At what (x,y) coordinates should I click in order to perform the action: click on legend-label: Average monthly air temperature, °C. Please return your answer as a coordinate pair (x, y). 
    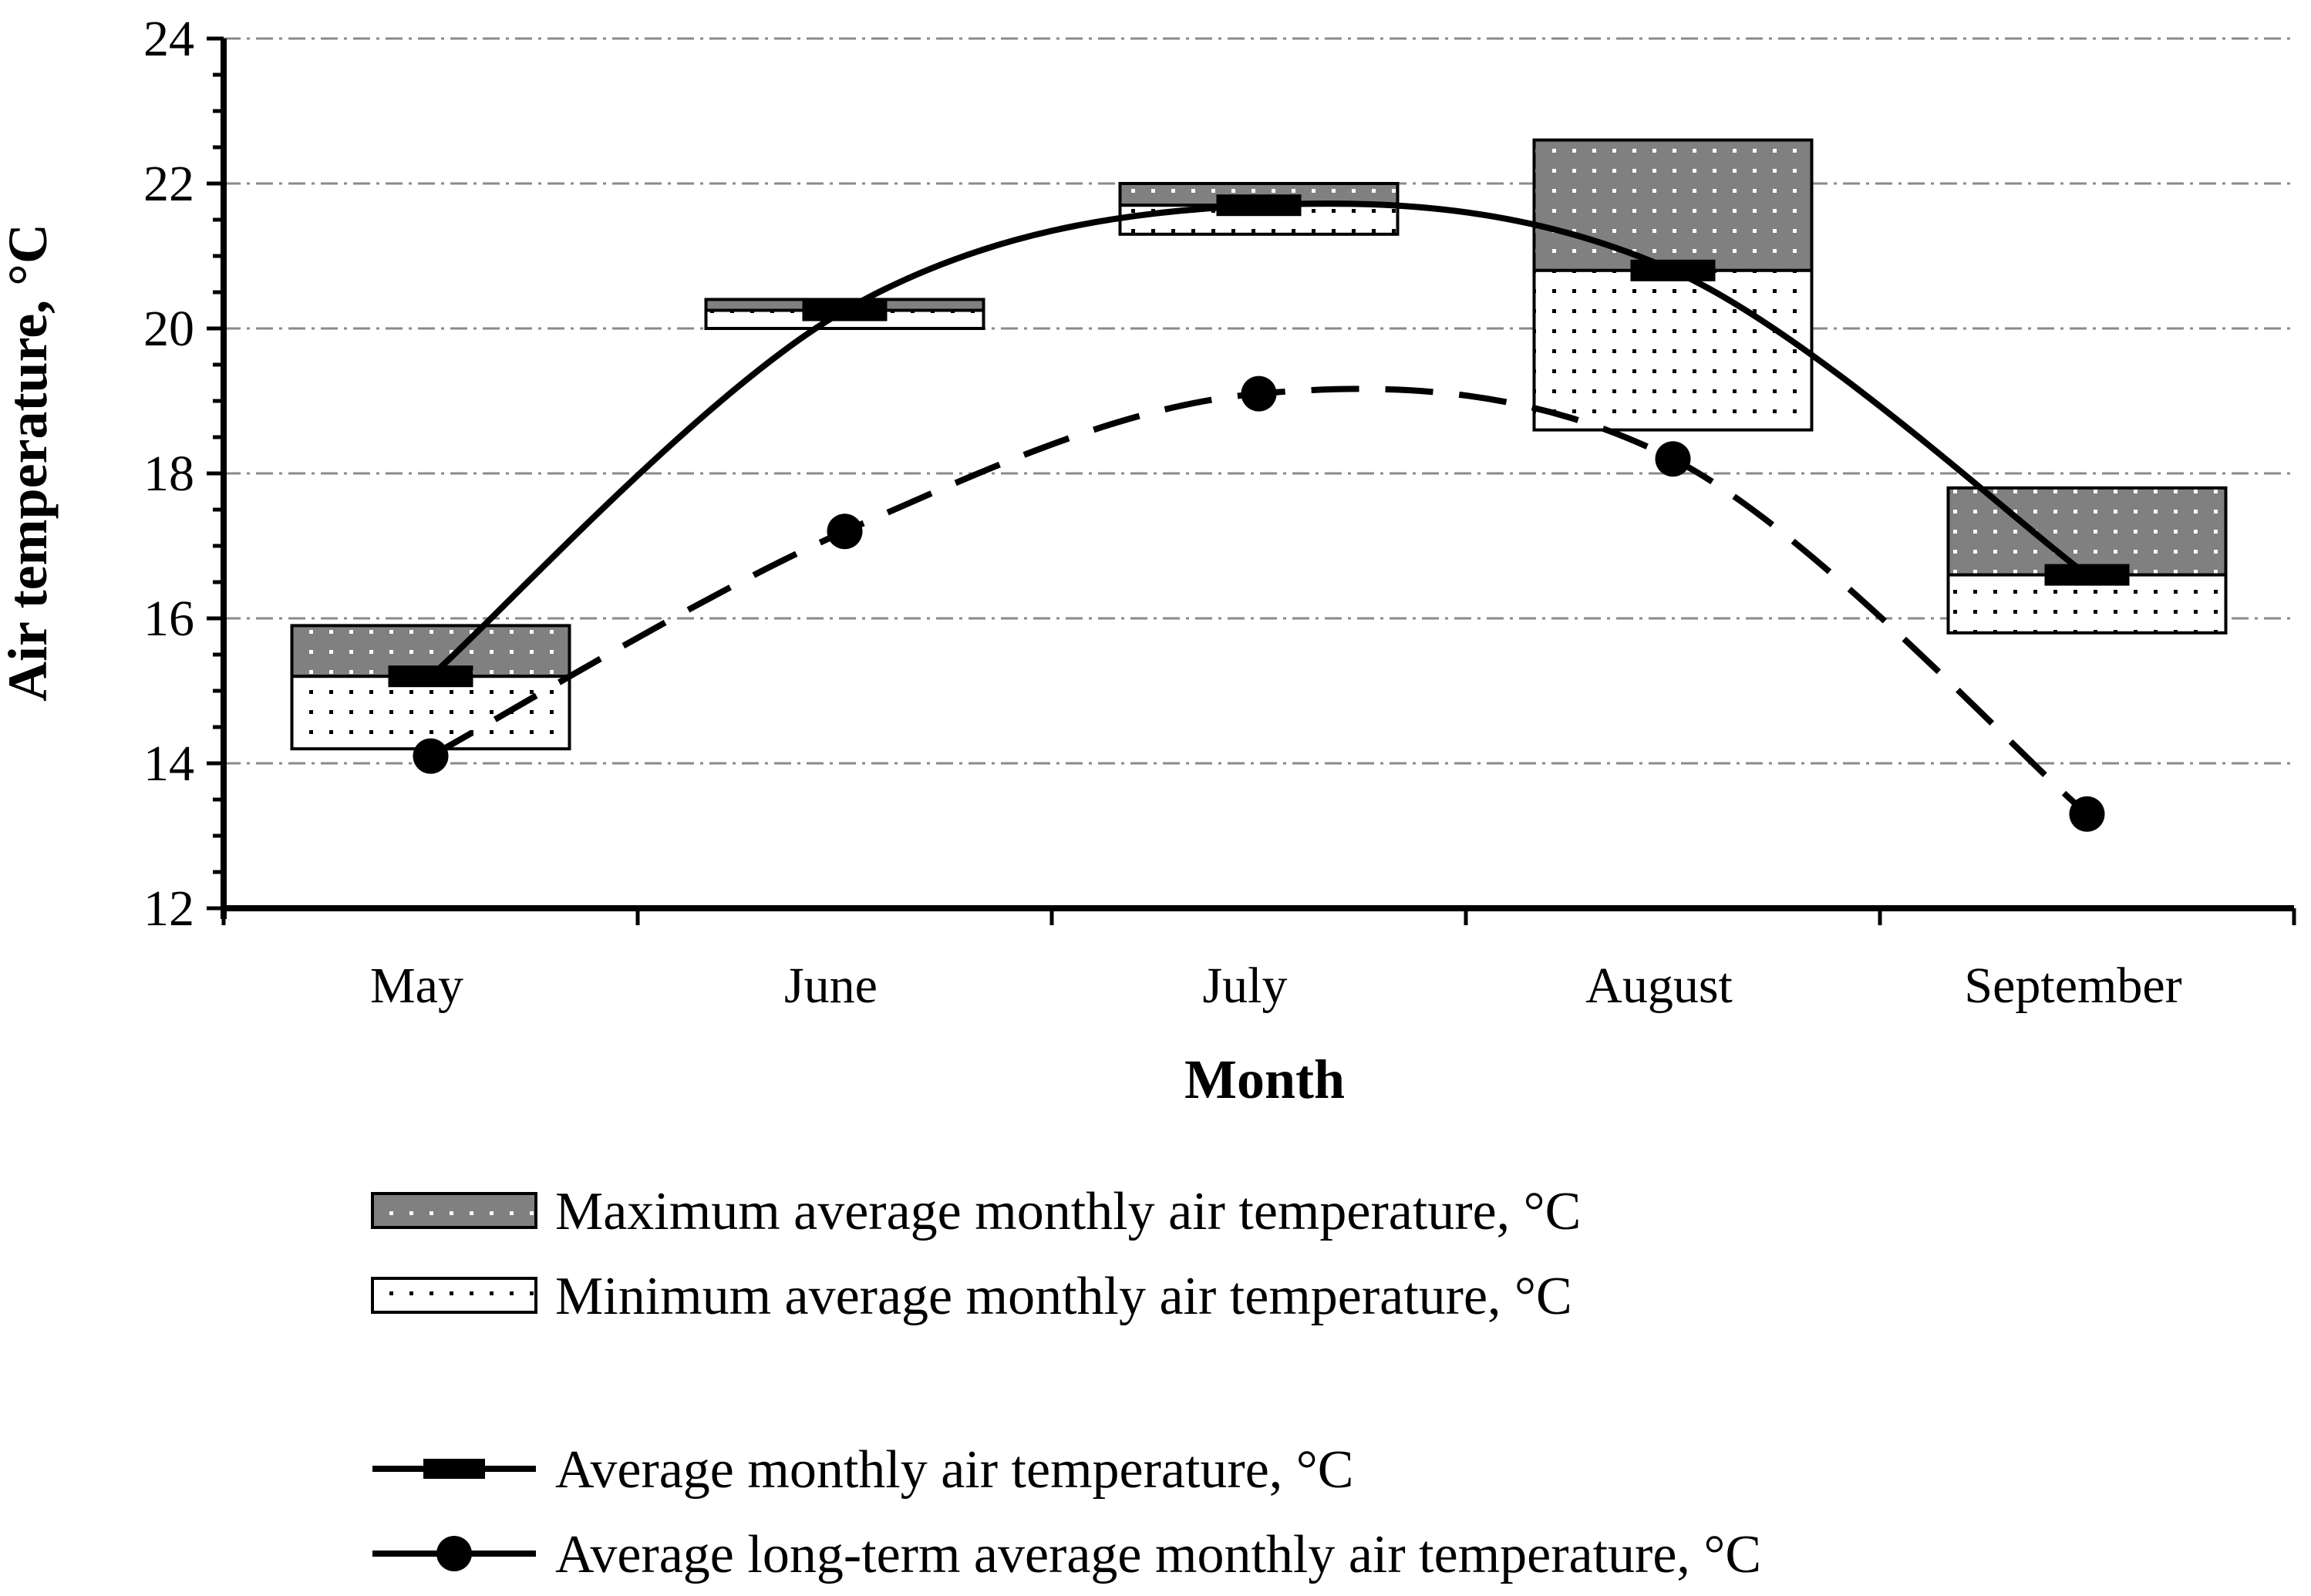
    Looking at the image, I should click on (954, 1470).